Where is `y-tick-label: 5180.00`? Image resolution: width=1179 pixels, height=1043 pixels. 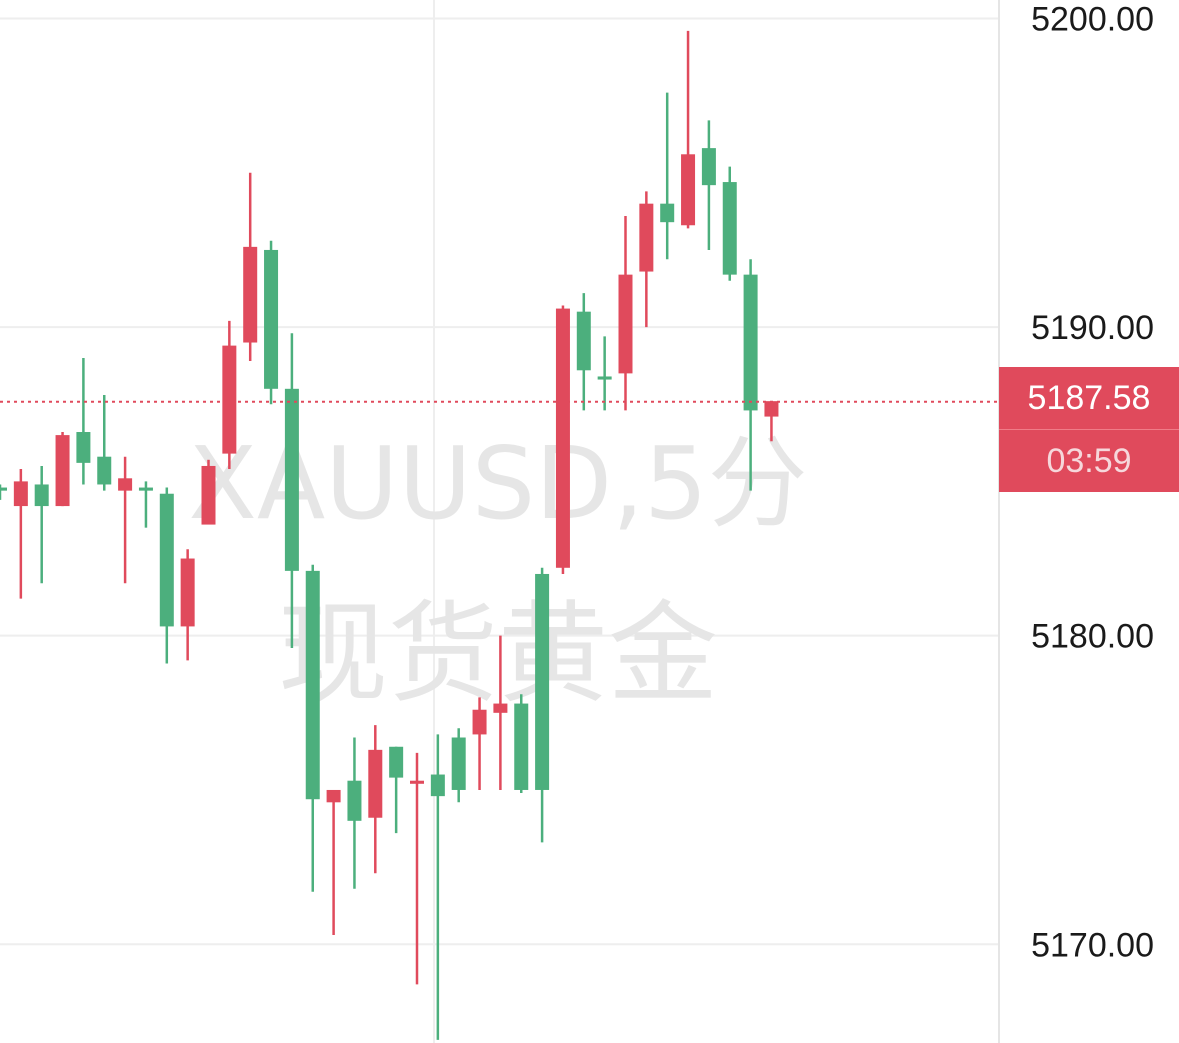 y-tick-label: 5180.00 is located at coordinates (1092, 637).